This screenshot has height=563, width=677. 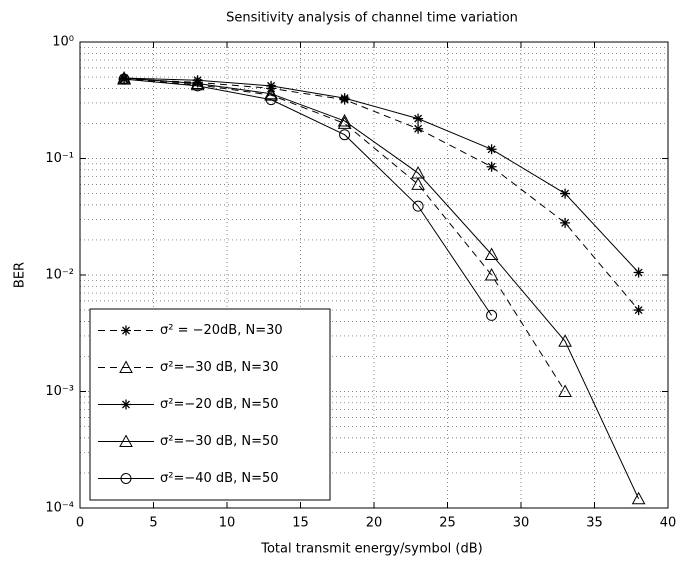 I want to click on x-tick-label: 40, so click(x=668, y=523).